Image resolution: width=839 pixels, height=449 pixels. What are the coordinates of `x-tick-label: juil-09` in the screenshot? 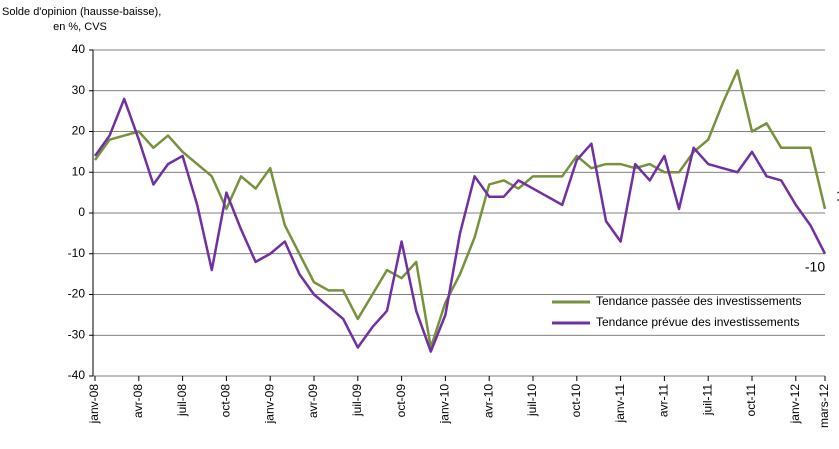 It's located at (357, 400).